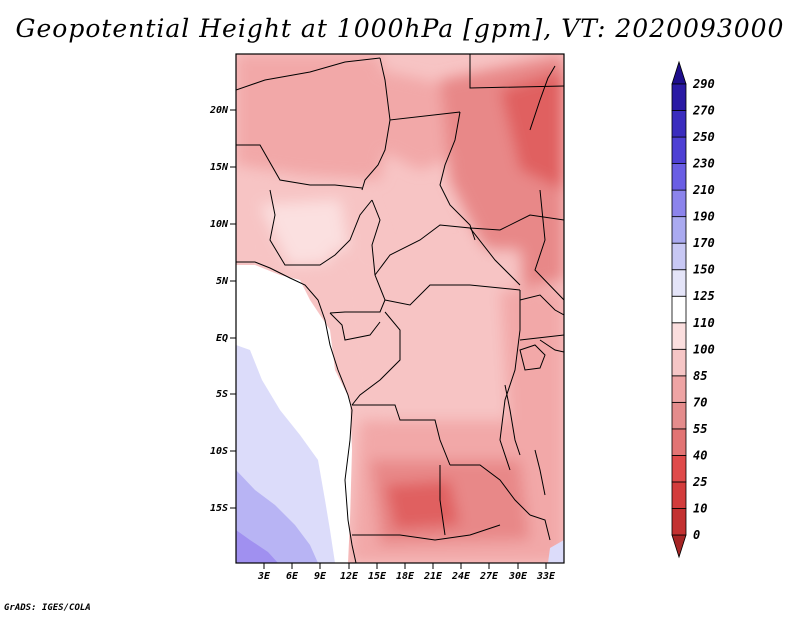  What do you see at coordinates (679, 72) in the screenshot?
I see `colorbar-bin-high-triangle` at bounding box center [679, 72].